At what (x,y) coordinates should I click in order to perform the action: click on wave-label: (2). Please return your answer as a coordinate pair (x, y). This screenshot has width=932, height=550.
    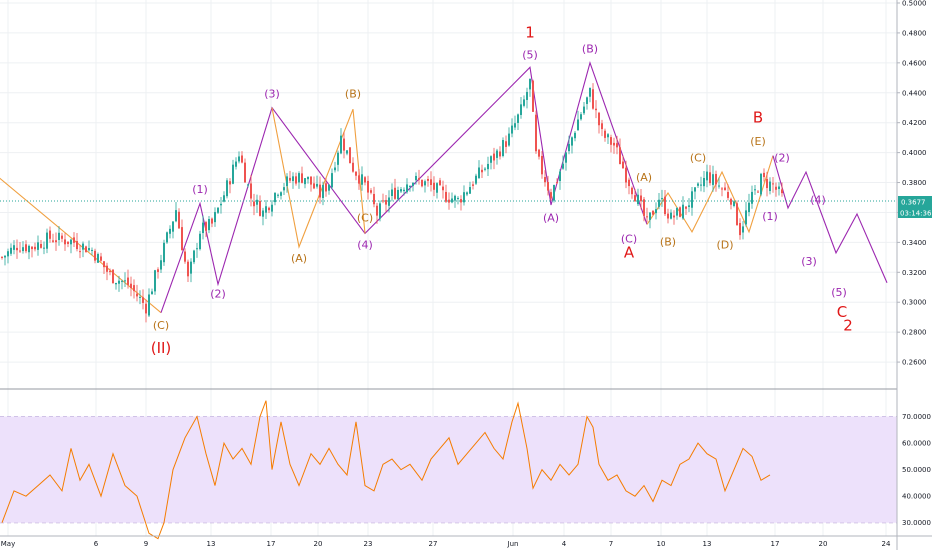
    Looking at the image, I should click on (218, 294).